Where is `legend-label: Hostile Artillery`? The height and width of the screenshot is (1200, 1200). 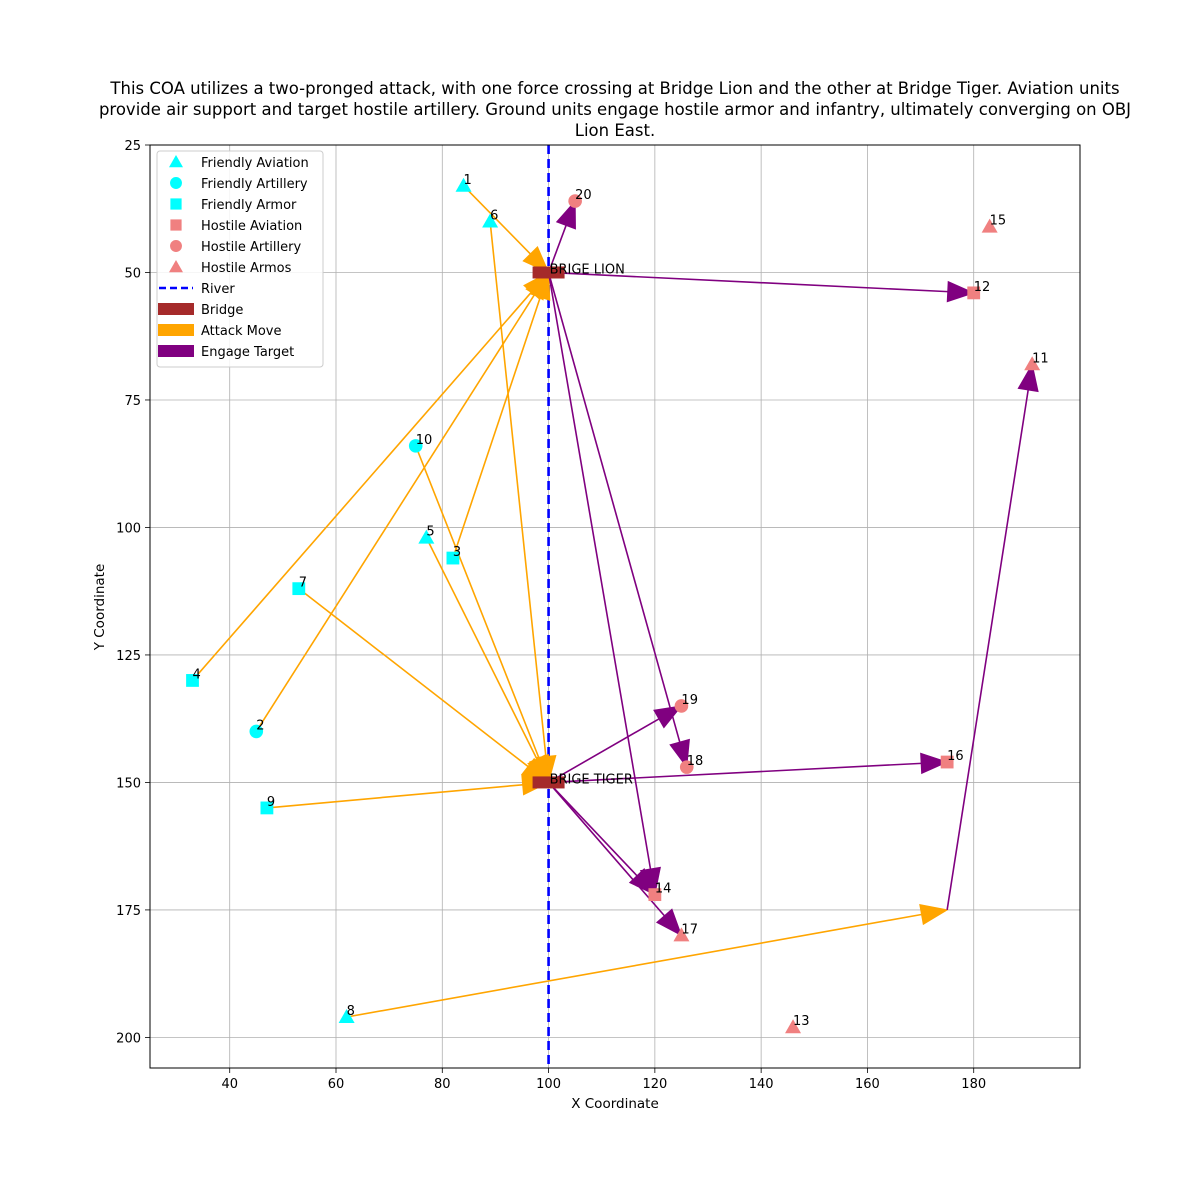 legend-label: Hostile Artillery is located at coordinates (251, 247).